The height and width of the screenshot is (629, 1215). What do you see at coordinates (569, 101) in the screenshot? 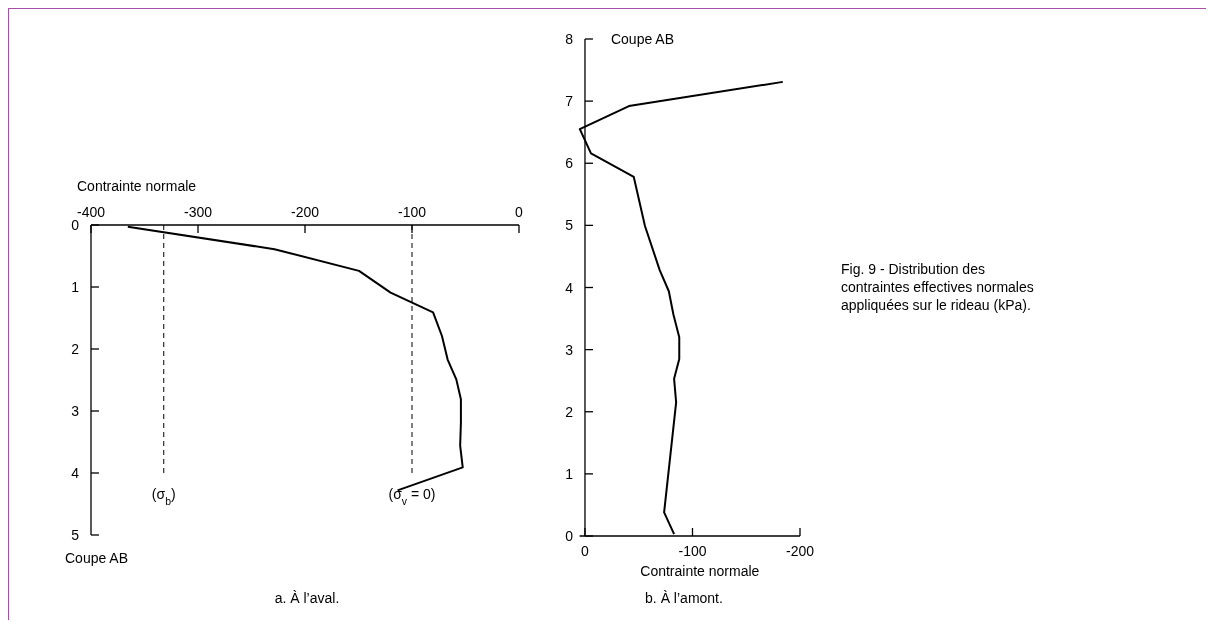
I see `y-tick-label: 7` at bounding box center [569, 101].